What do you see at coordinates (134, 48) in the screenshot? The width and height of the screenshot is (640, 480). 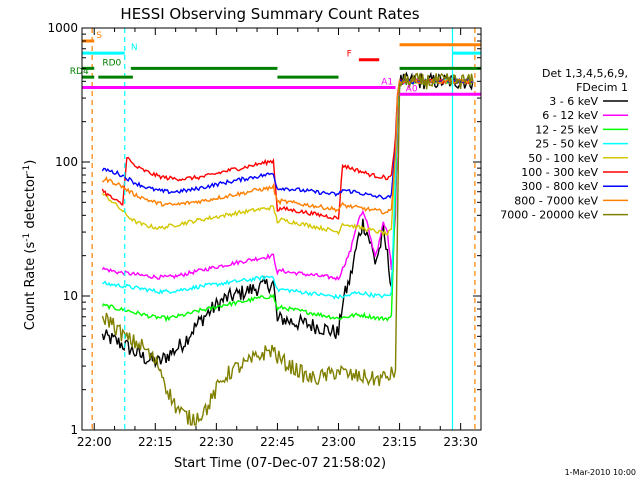 I see `flag-label-2: N` at bounding box center [134, 48].